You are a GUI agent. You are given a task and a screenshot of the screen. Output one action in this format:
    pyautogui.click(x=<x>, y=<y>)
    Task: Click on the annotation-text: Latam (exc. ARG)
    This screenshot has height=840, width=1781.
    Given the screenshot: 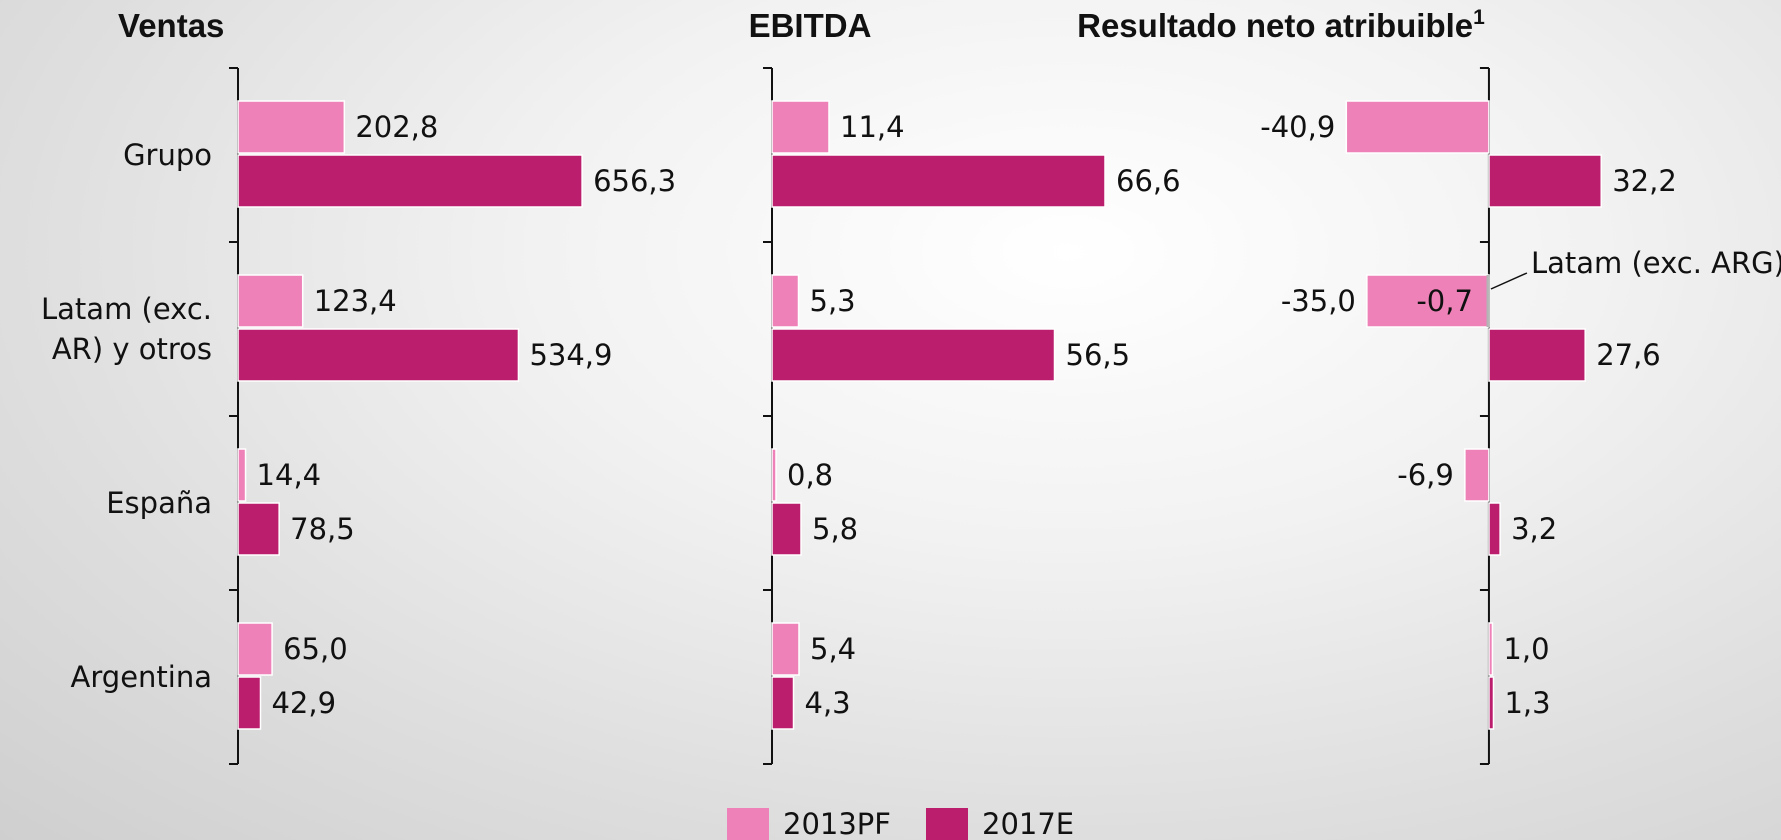 What is the action you would take?
    pyautogui.click(x=1656, y=263)
    